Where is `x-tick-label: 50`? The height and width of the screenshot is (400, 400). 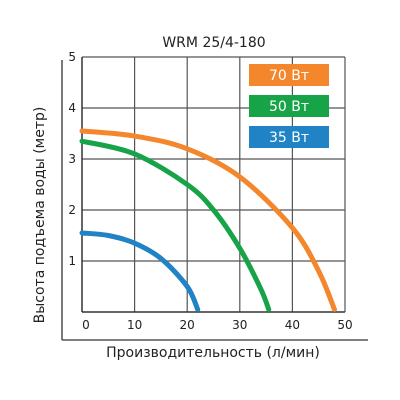
x-tick-label: 50 is located at coordinates (344, 325).